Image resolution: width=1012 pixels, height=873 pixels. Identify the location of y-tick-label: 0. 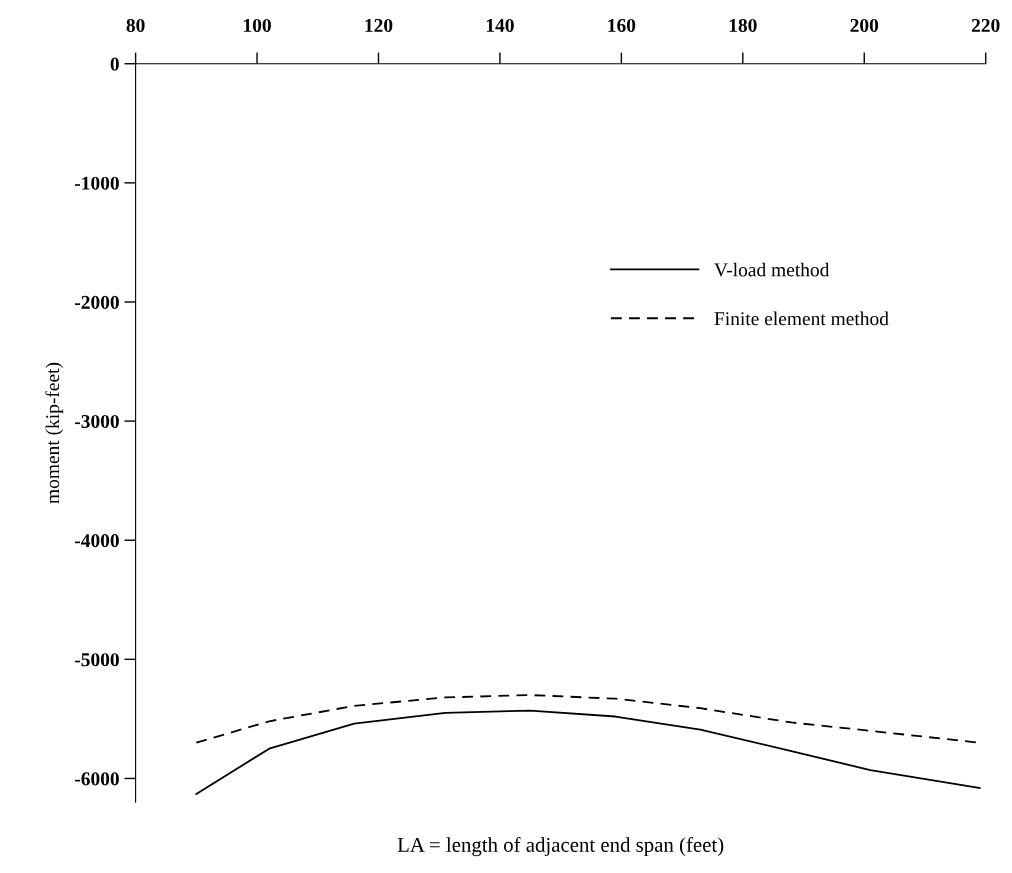
(114, 64).